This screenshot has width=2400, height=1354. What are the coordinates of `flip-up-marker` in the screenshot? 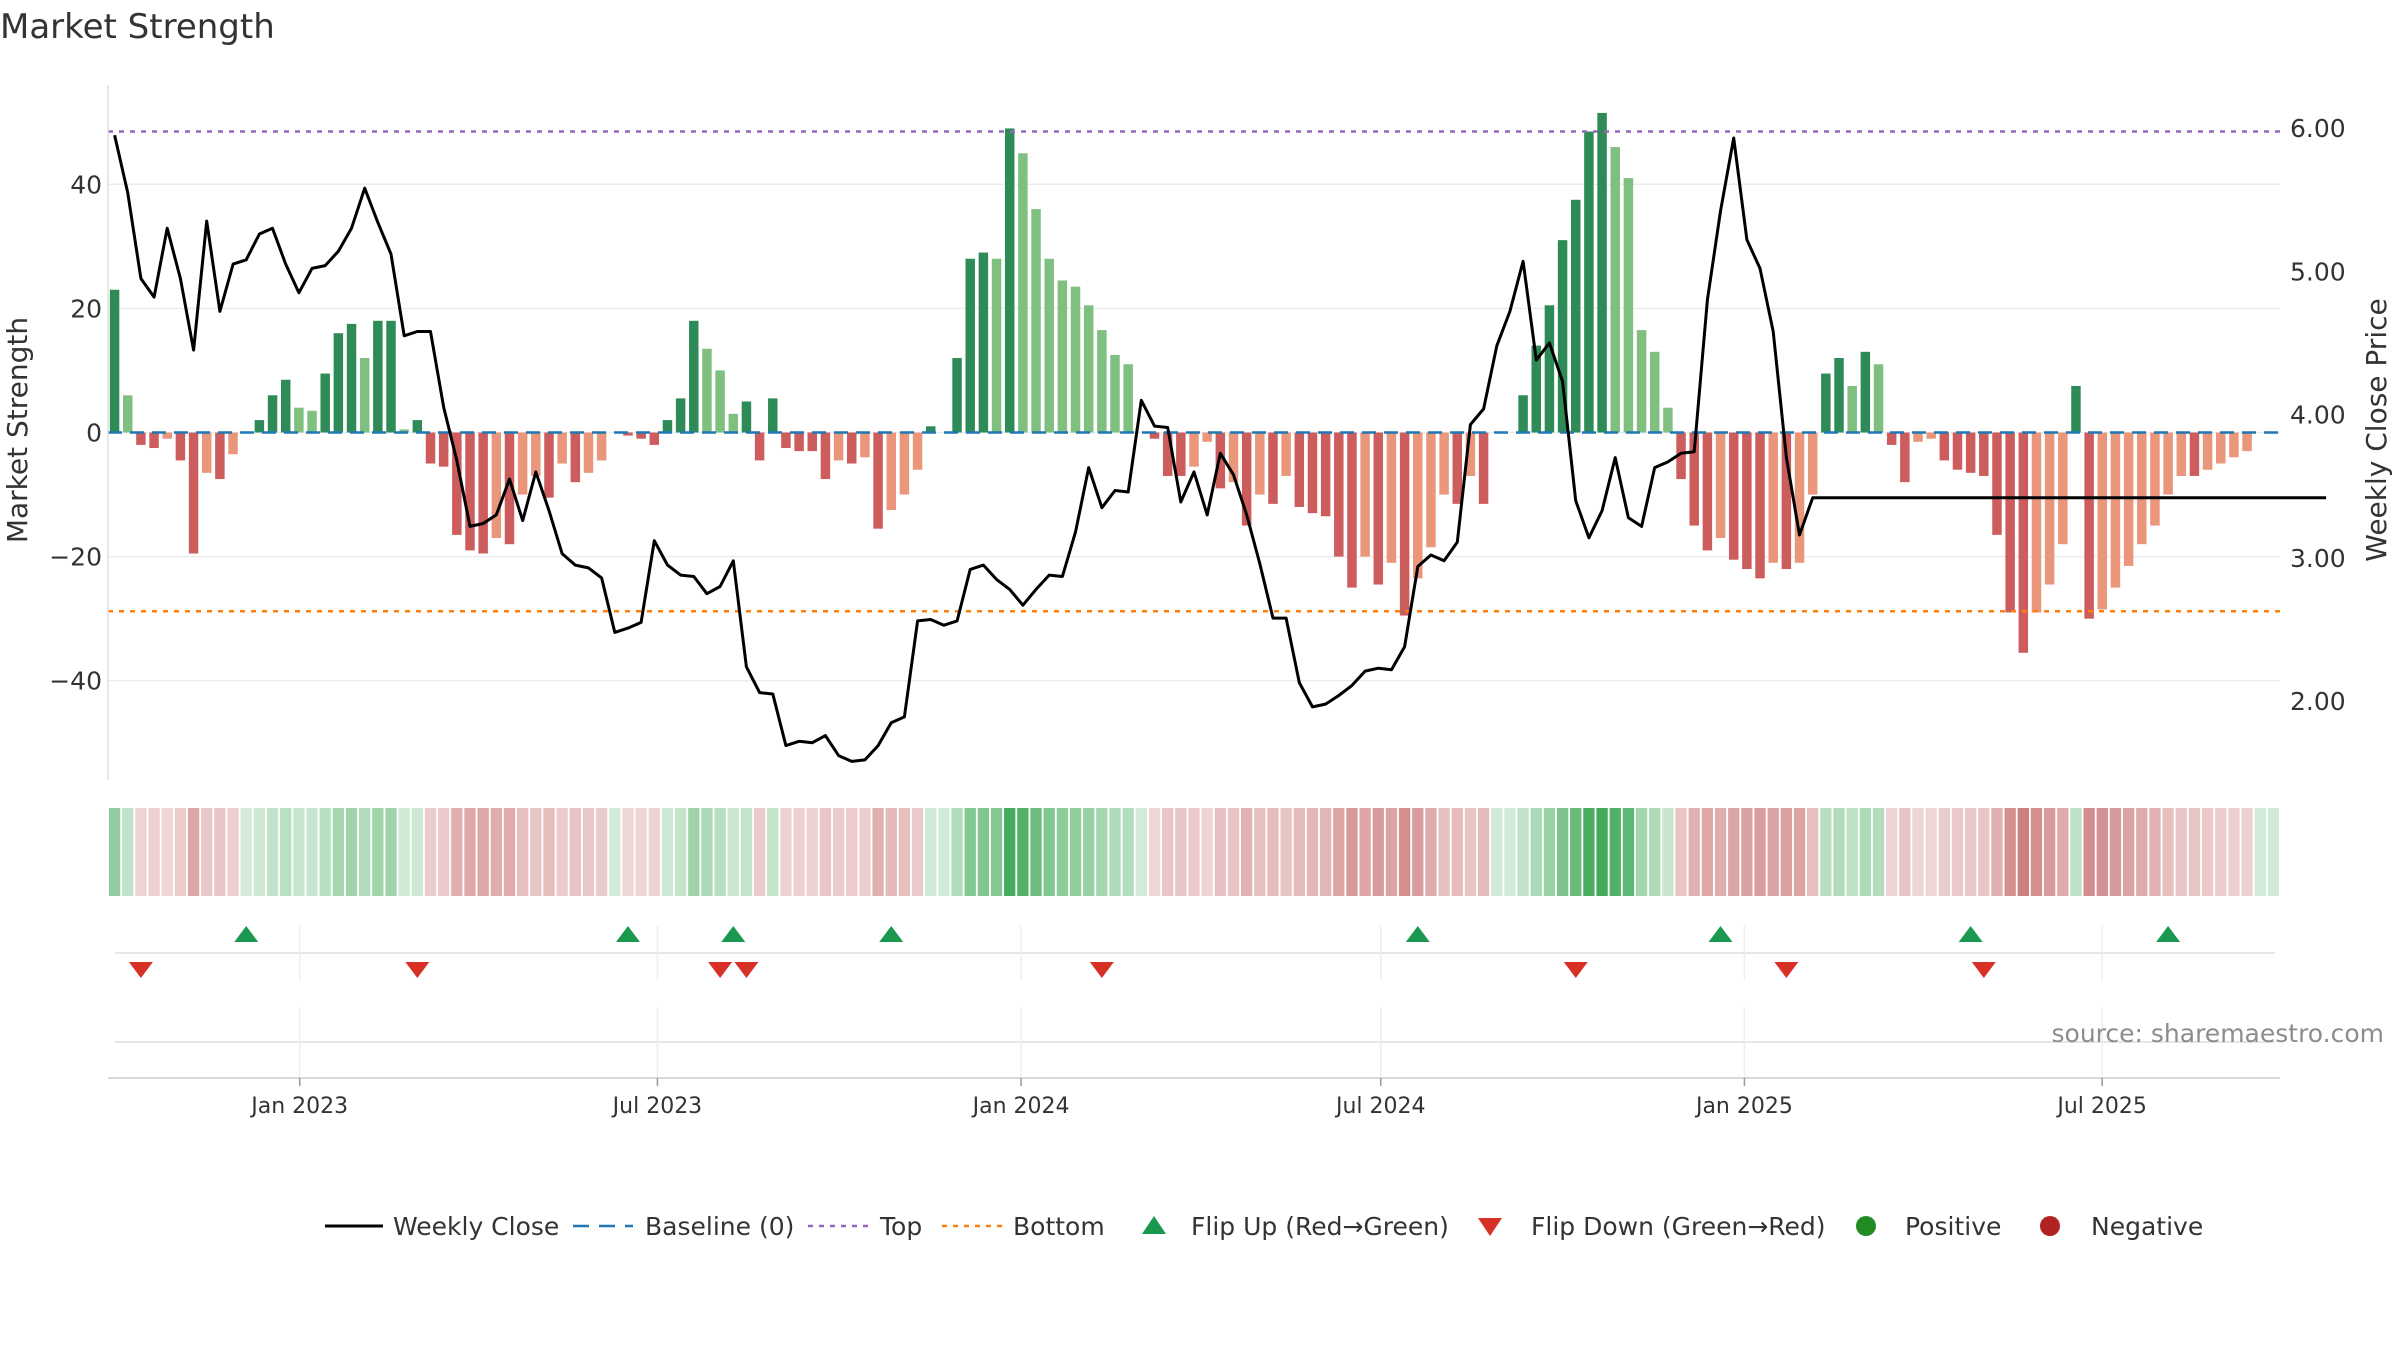 It's located at (1720, 934).